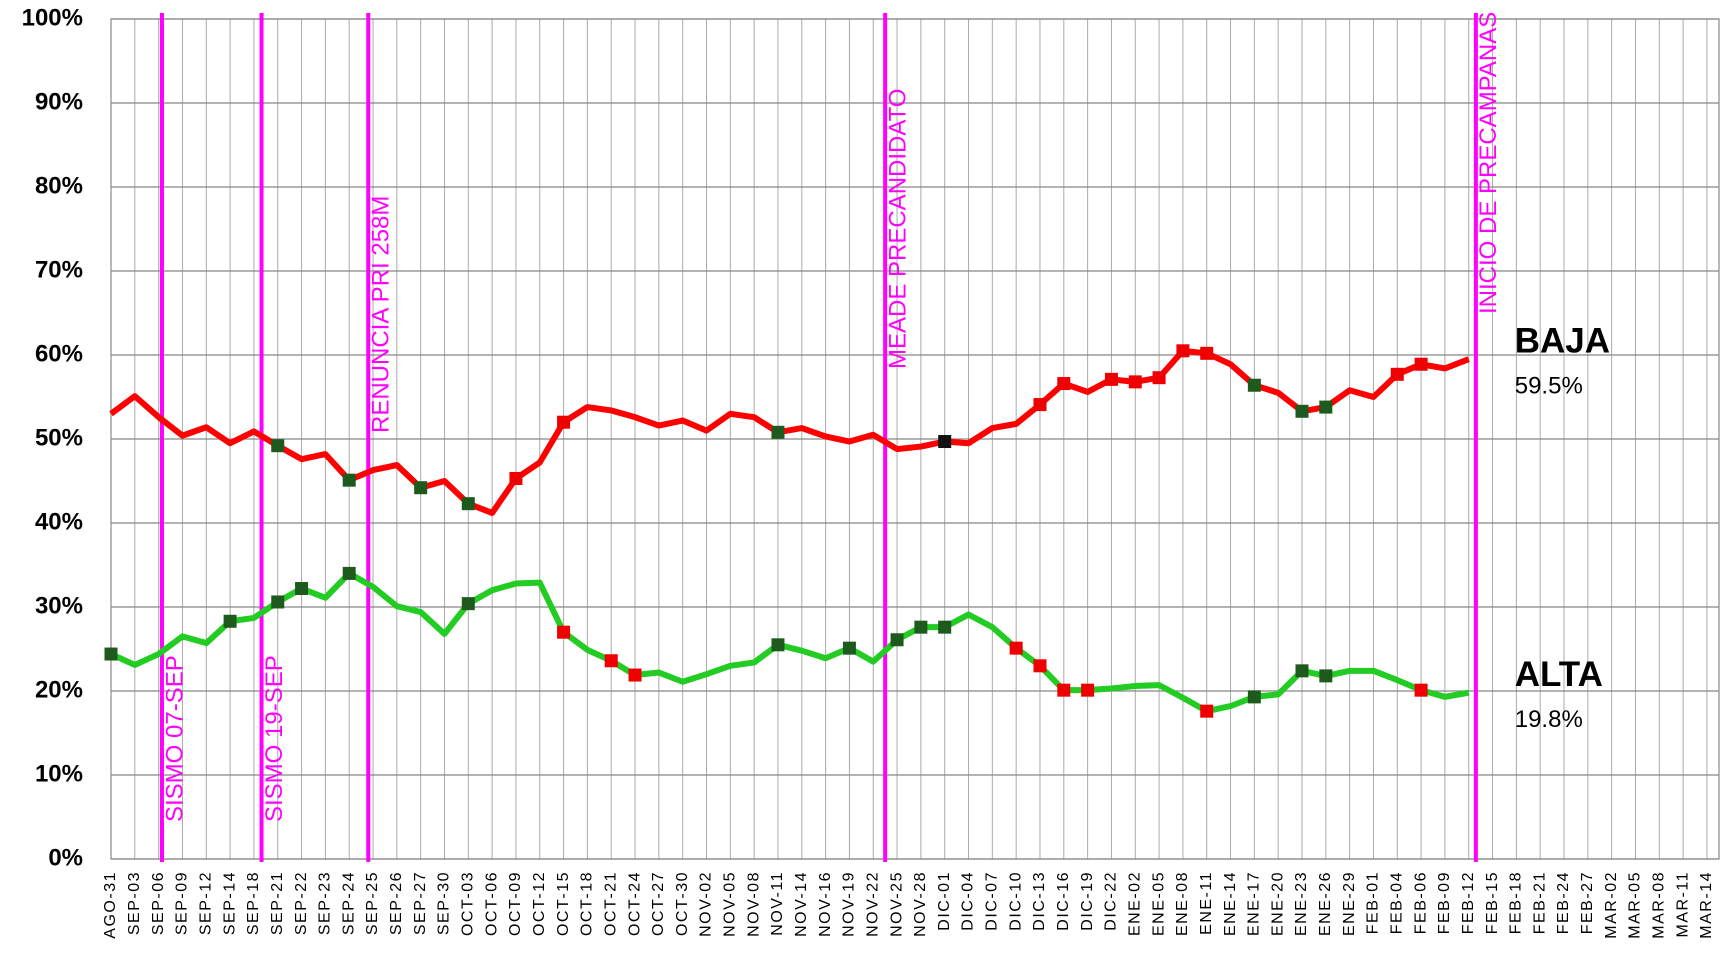  Describe the element at coordinates (872, 904) in the screenshot. I see `x-tick-label: NOV-22` at that location.